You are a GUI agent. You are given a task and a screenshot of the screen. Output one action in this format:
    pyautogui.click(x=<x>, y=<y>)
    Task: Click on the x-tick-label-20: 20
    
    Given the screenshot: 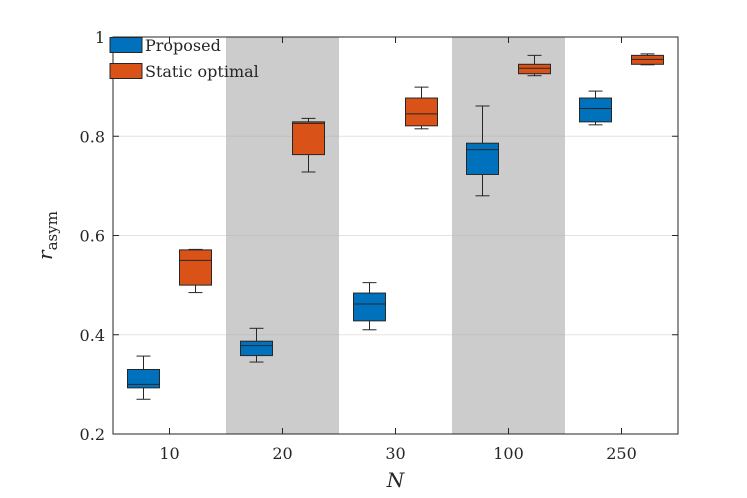 What is the action you would take?
    pyautogui.click(x=282, y=453)
    